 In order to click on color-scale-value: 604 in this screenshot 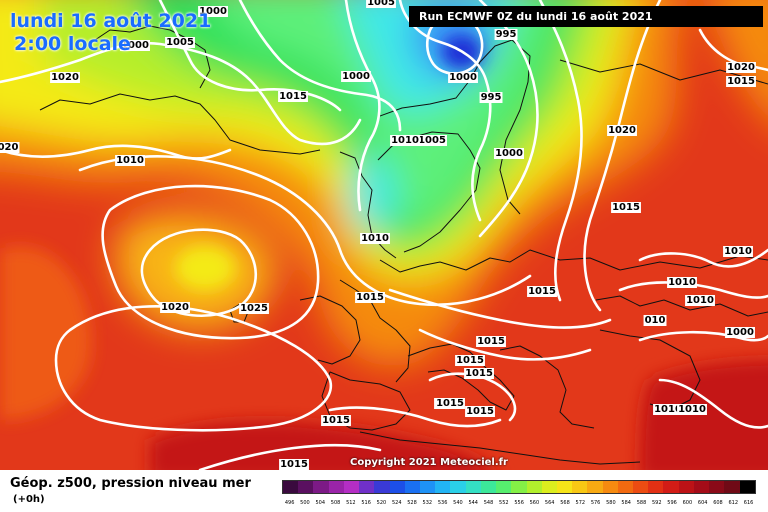, I will do `click(702, 503)`.